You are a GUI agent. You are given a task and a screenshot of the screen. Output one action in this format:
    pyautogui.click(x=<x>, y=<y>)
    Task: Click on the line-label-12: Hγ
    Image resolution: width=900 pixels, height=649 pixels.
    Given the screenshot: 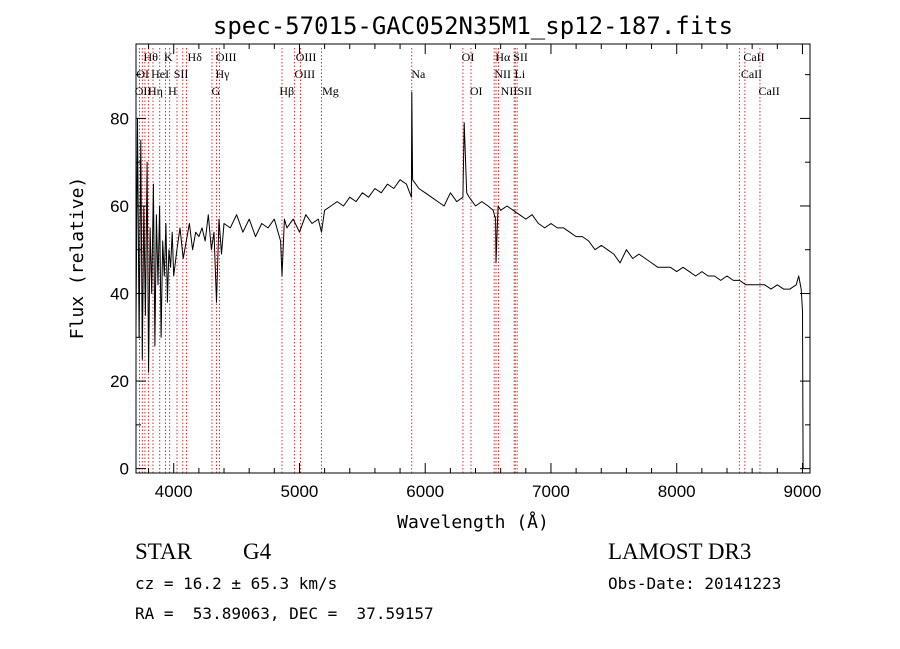 What is the action you would take?
    pyautogui.click(x=222, y=74)
    